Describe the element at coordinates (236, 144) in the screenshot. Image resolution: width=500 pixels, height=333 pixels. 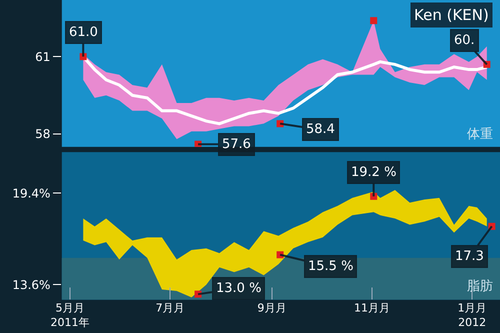
I see `data-label: 57.6` at that location.